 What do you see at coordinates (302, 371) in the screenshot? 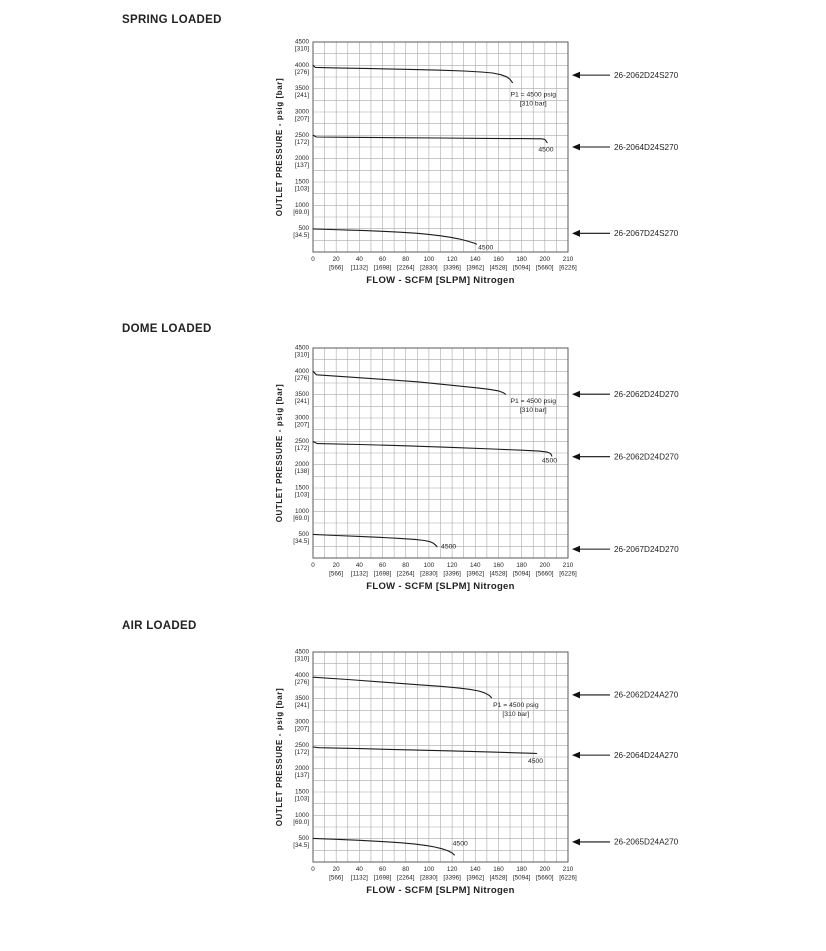
I see `y-tick-psig: 4000` at bounding box center [302, 371].